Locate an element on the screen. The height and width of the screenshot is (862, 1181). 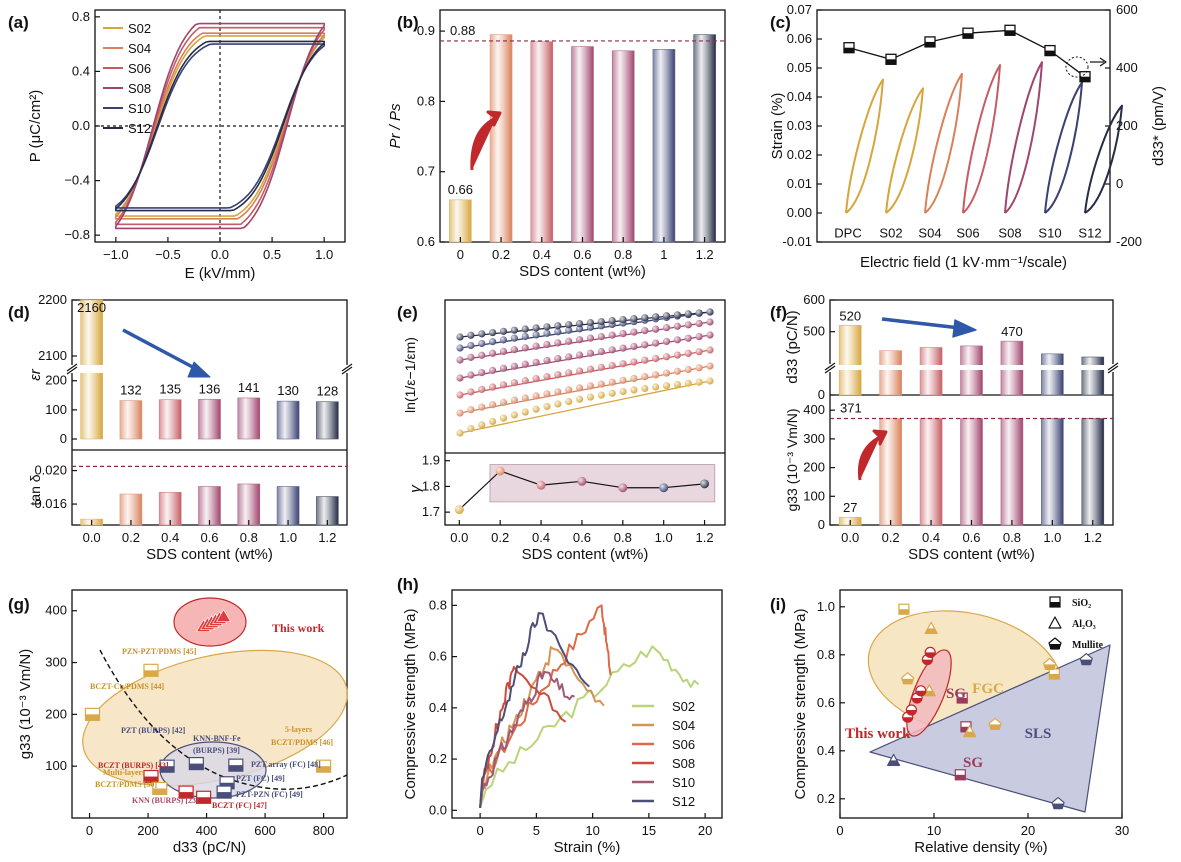
tick-label: 0.04 is located at coordinates (799, 96).